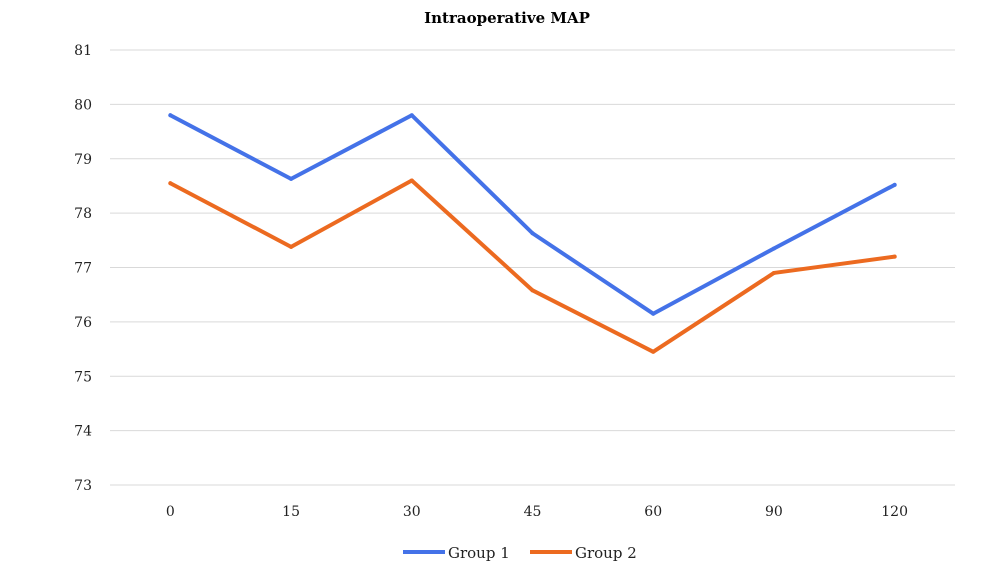 The height and width of the screenshot is (572, 1000). I want to click on y-tick-label: 74, so click(83, 432).